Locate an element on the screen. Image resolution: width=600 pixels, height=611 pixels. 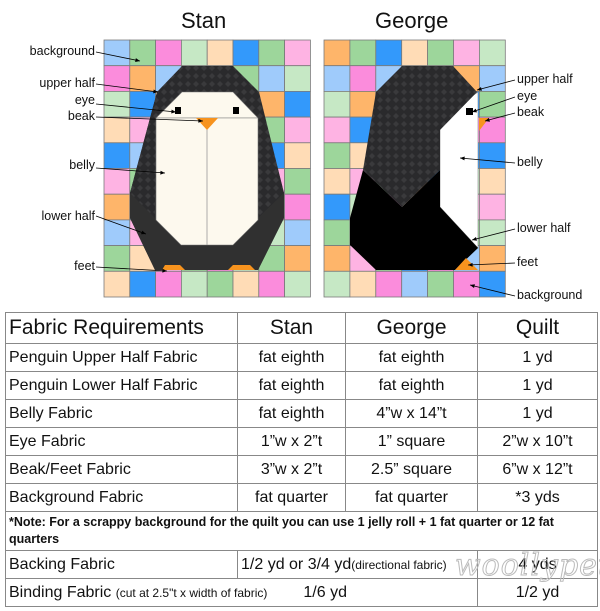
header-george: George is located at coordinates (411, 328).